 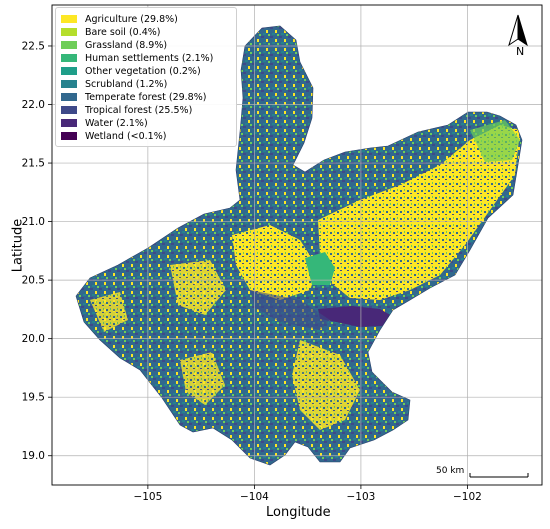 I want to click on north-label: N, so click(x=520, y=51).